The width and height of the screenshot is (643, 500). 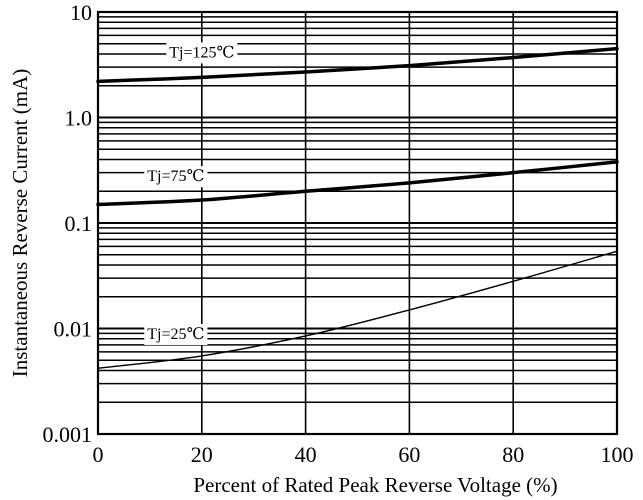 What do you see at coordinates (73, 329) in the screenshot?
I see `y-tick-label: 0.01` at bounding box center [73, 329].